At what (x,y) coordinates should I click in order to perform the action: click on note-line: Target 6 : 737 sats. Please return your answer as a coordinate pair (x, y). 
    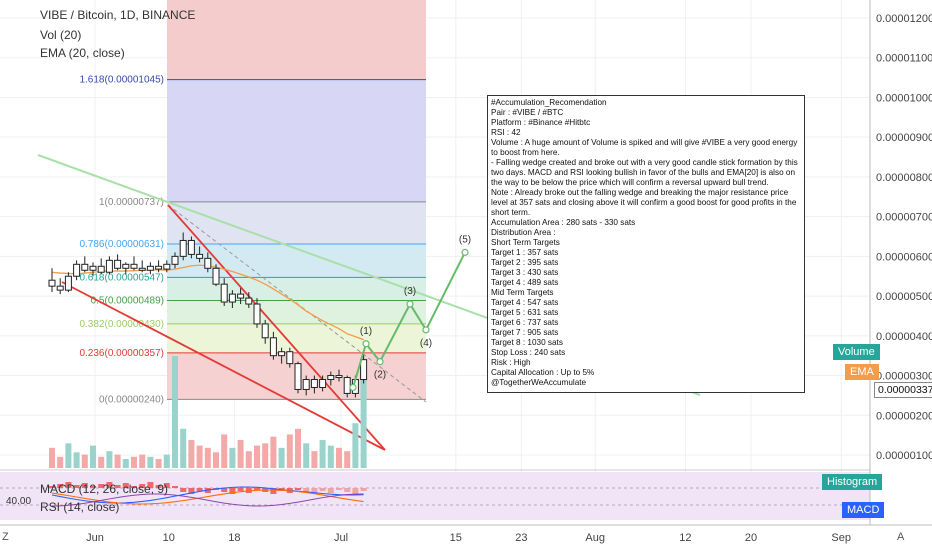
    Looking at the image, I should click on (525, 322).